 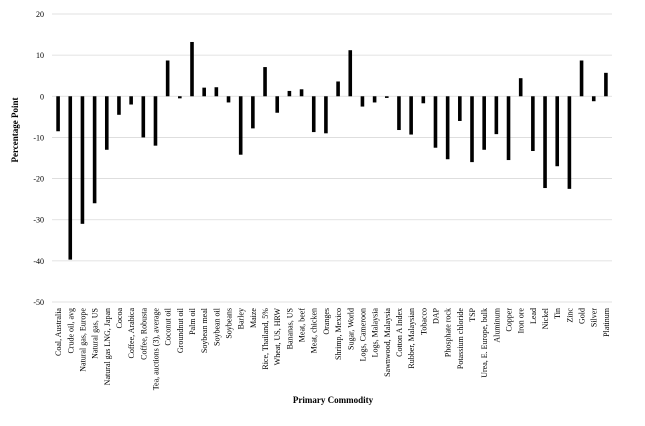 I want to click on x-tick-label: Tobacco, so click(x=423, y=321).